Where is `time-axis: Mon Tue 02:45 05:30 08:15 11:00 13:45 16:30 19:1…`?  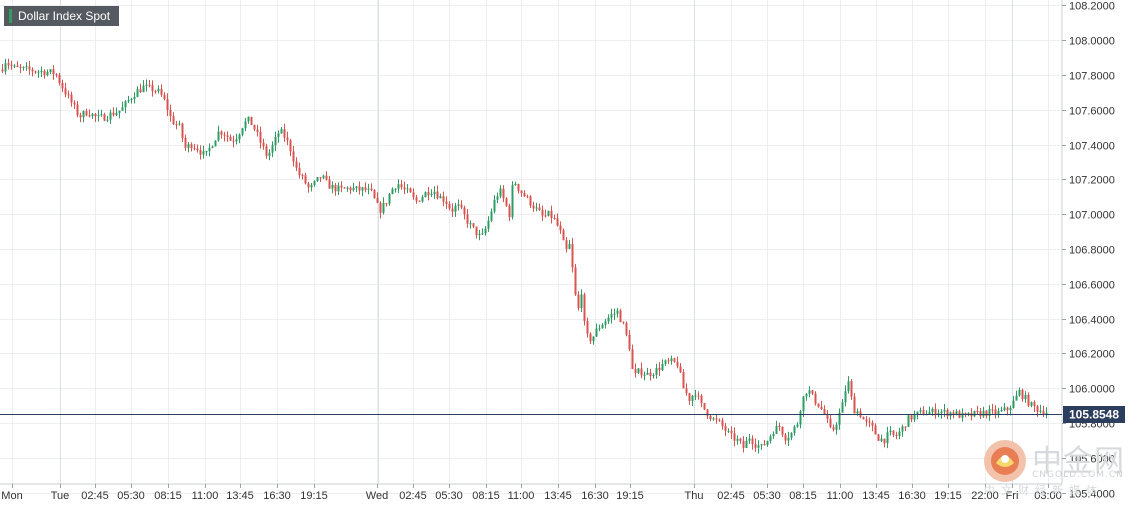 time-axis: Mon Tue 02:45 05:30 08:15 11:00 13:45 16:30 19:1… is located at coordinates (531, 493).